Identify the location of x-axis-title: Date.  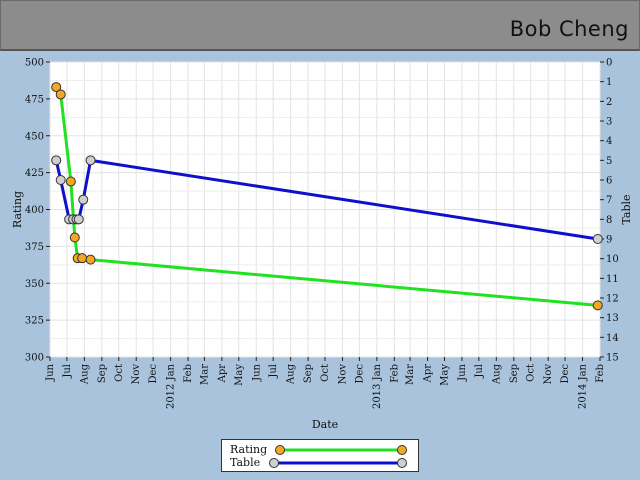
(325, 424).